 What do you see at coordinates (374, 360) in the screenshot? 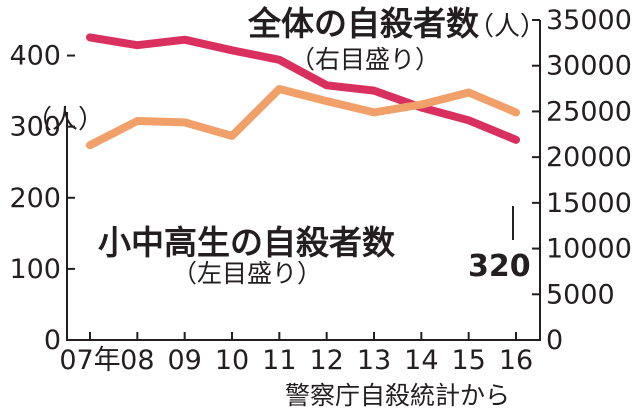
I see `x-tick-label: 13` at bounding box center [374, 360].